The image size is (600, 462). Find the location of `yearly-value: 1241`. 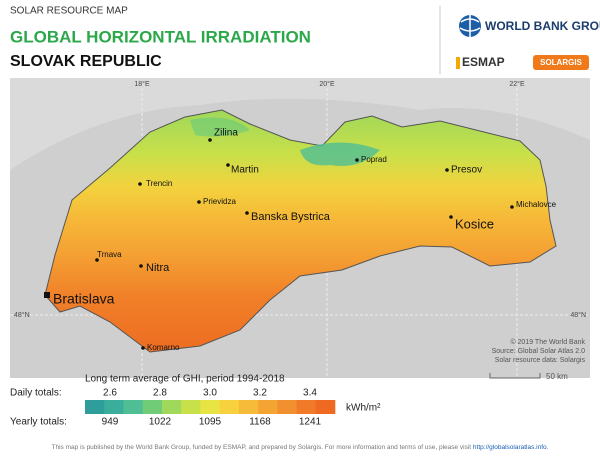

yearly-value: 1241 is located at coordinates (310, 422).